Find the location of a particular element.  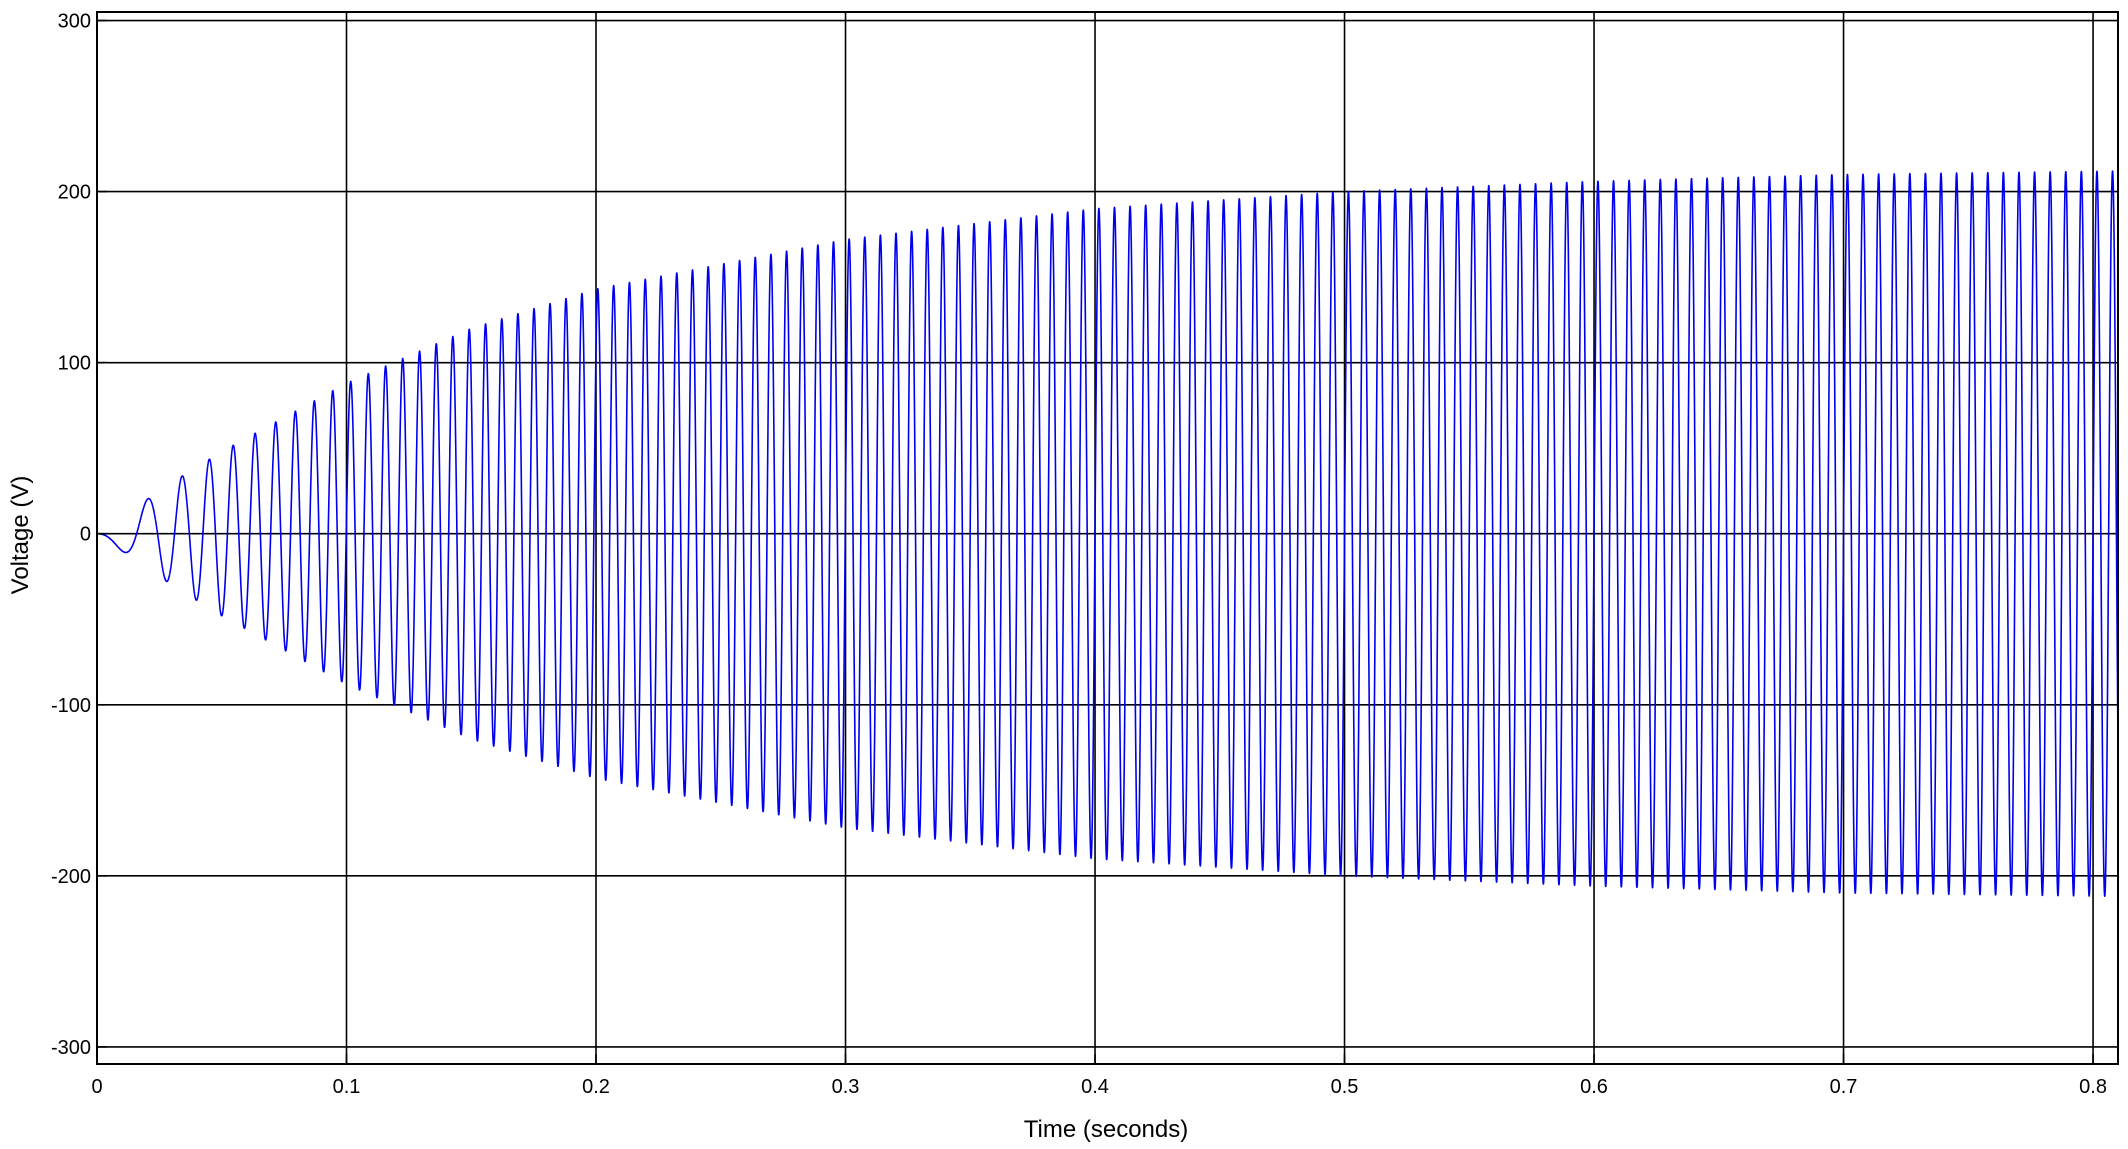

y-tick-label: 100 is located at coordinates (74, 364).